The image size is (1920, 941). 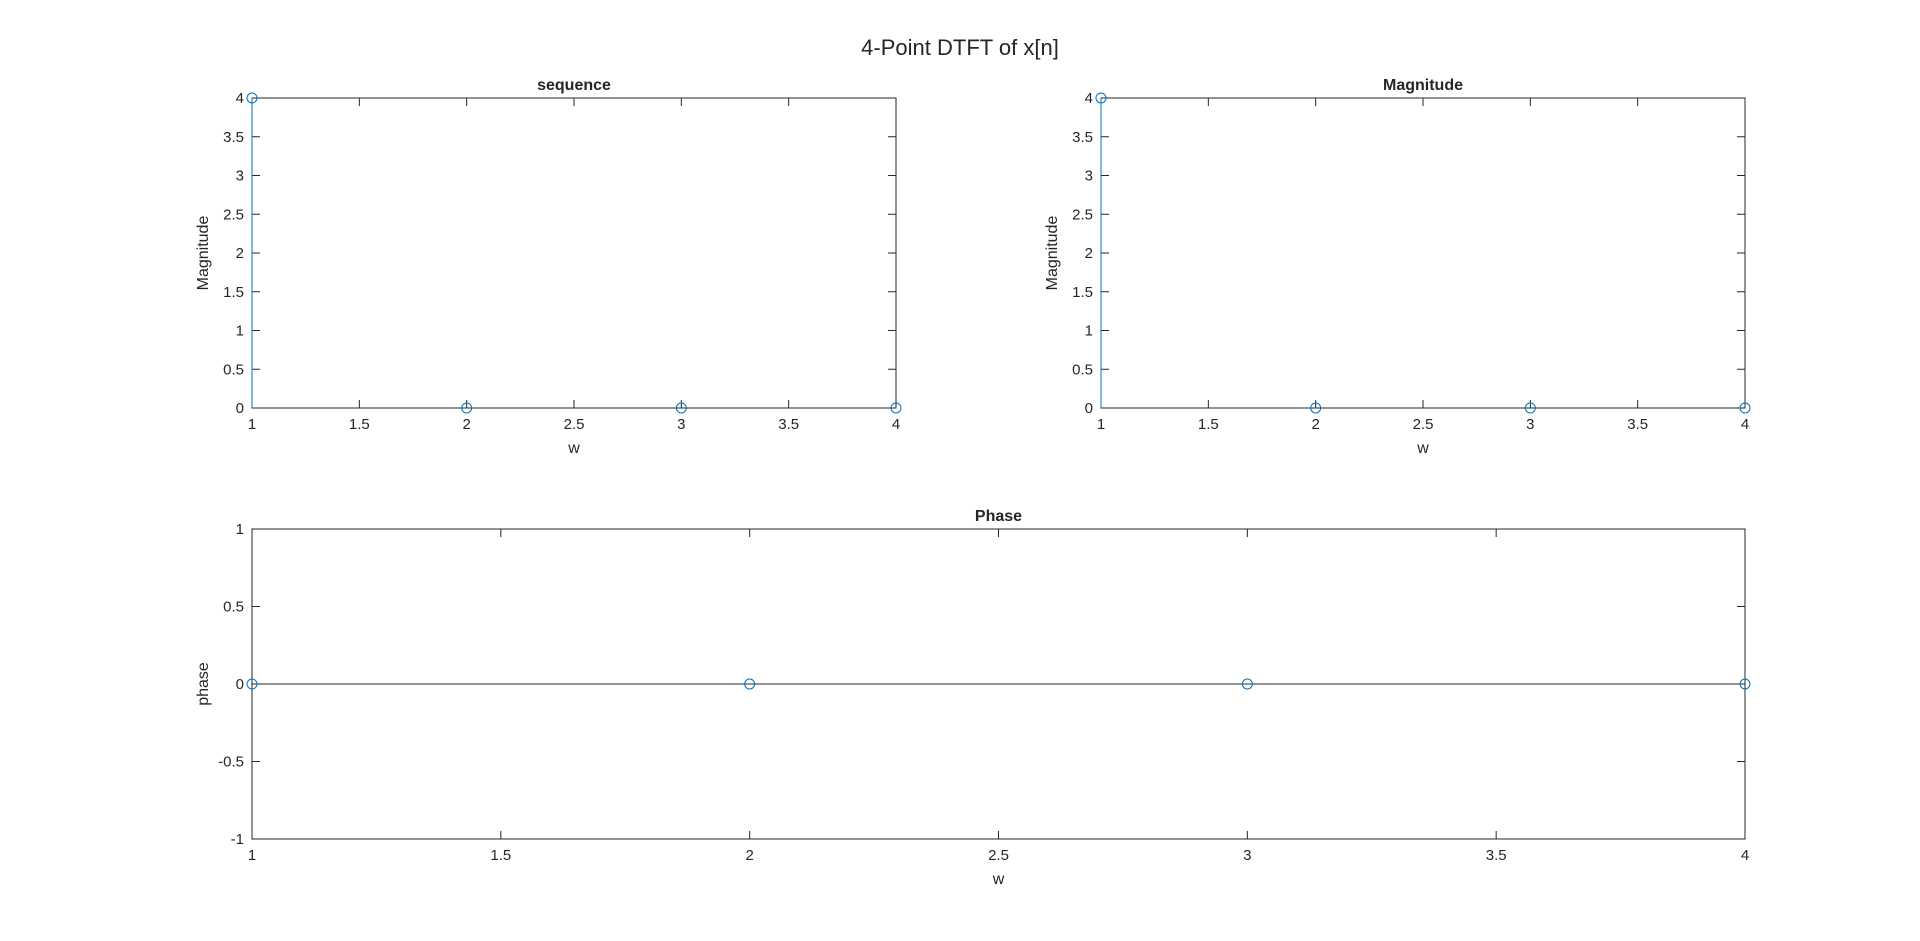 What do you see at coordinates (240, 331) in the screenshot?
I see `sequence-ytick-label: 1` at bounding box center [240, 331].